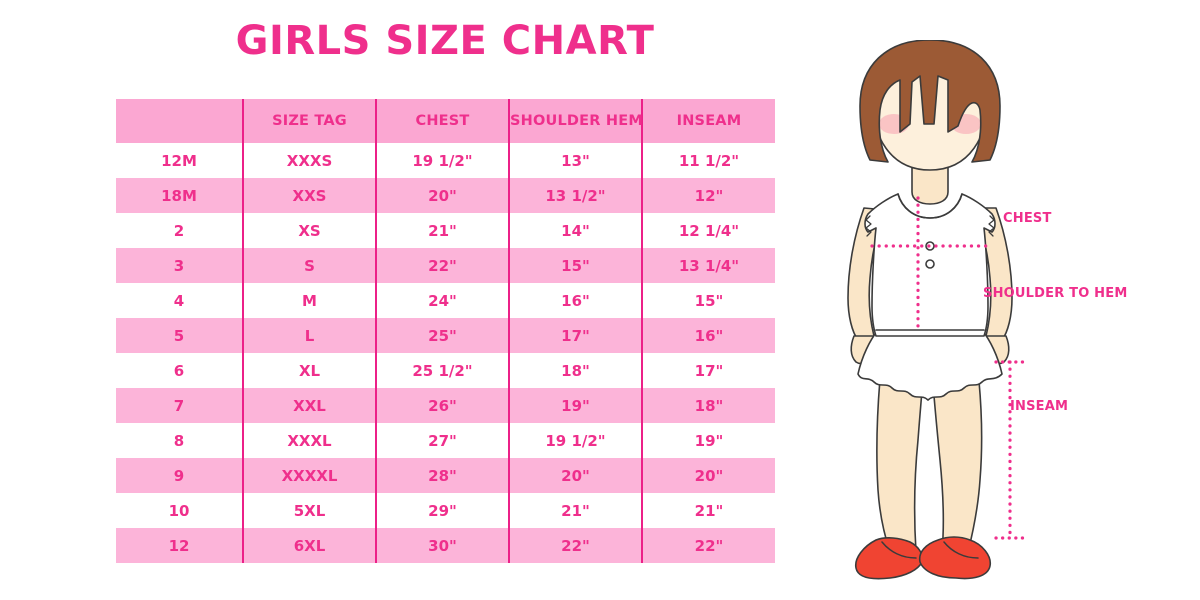 Image resolution: width=1200 pixels, height=600 pixels. What do you see at coordinates (310, 545) in the screenshot?
I see `cell-size-tag: 6XL` at bounding box center [310, 545].